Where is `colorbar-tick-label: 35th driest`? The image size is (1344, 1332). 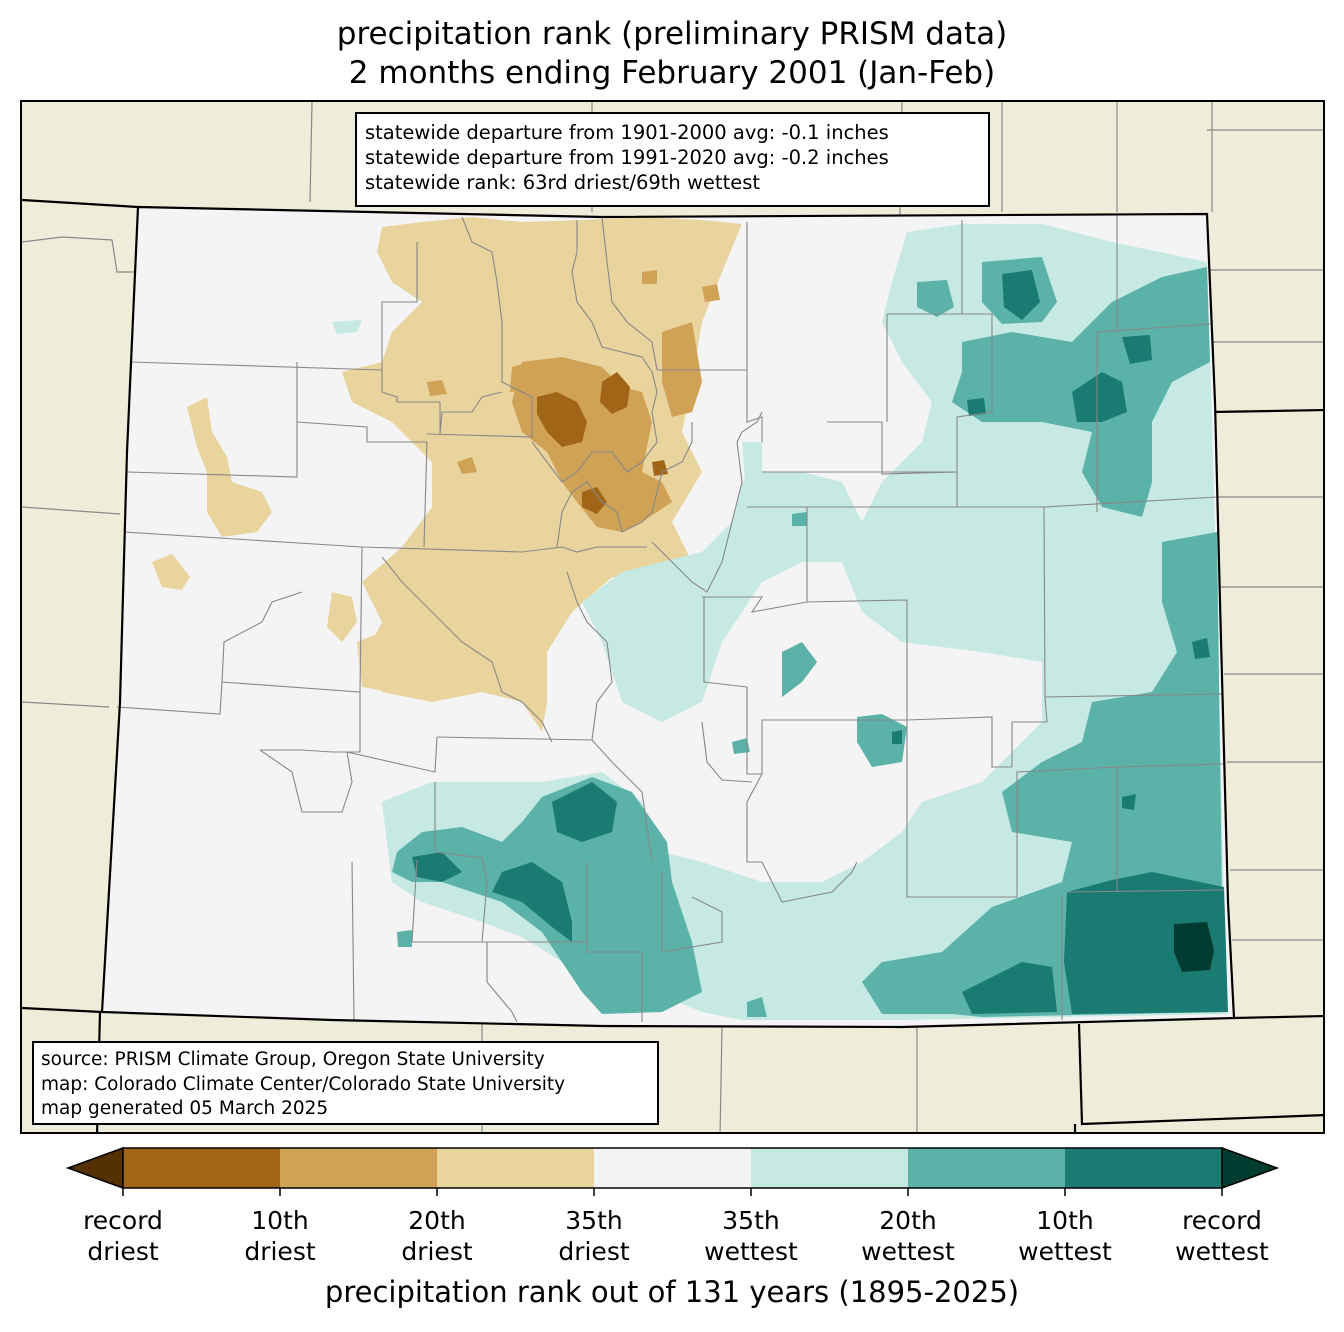 colorbar-tick-label: 35th driest is located at coordinates (594, 1236).